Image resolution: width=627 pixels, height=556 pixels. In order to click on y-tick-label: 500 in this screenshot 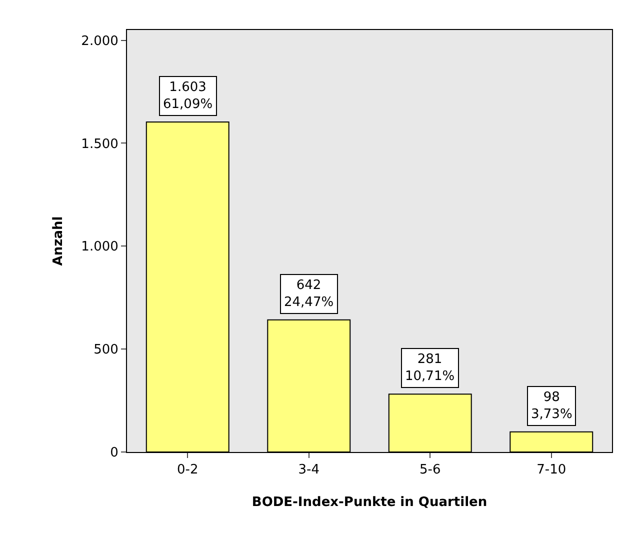, I will do `click(106, 350)`.